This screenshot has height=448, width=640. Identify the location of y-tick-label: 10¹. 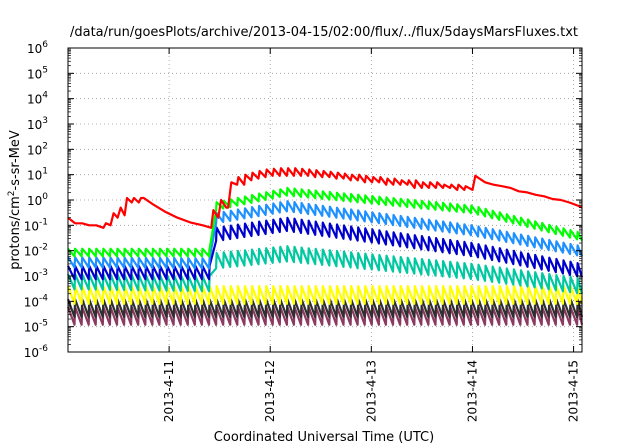
(37, 175).